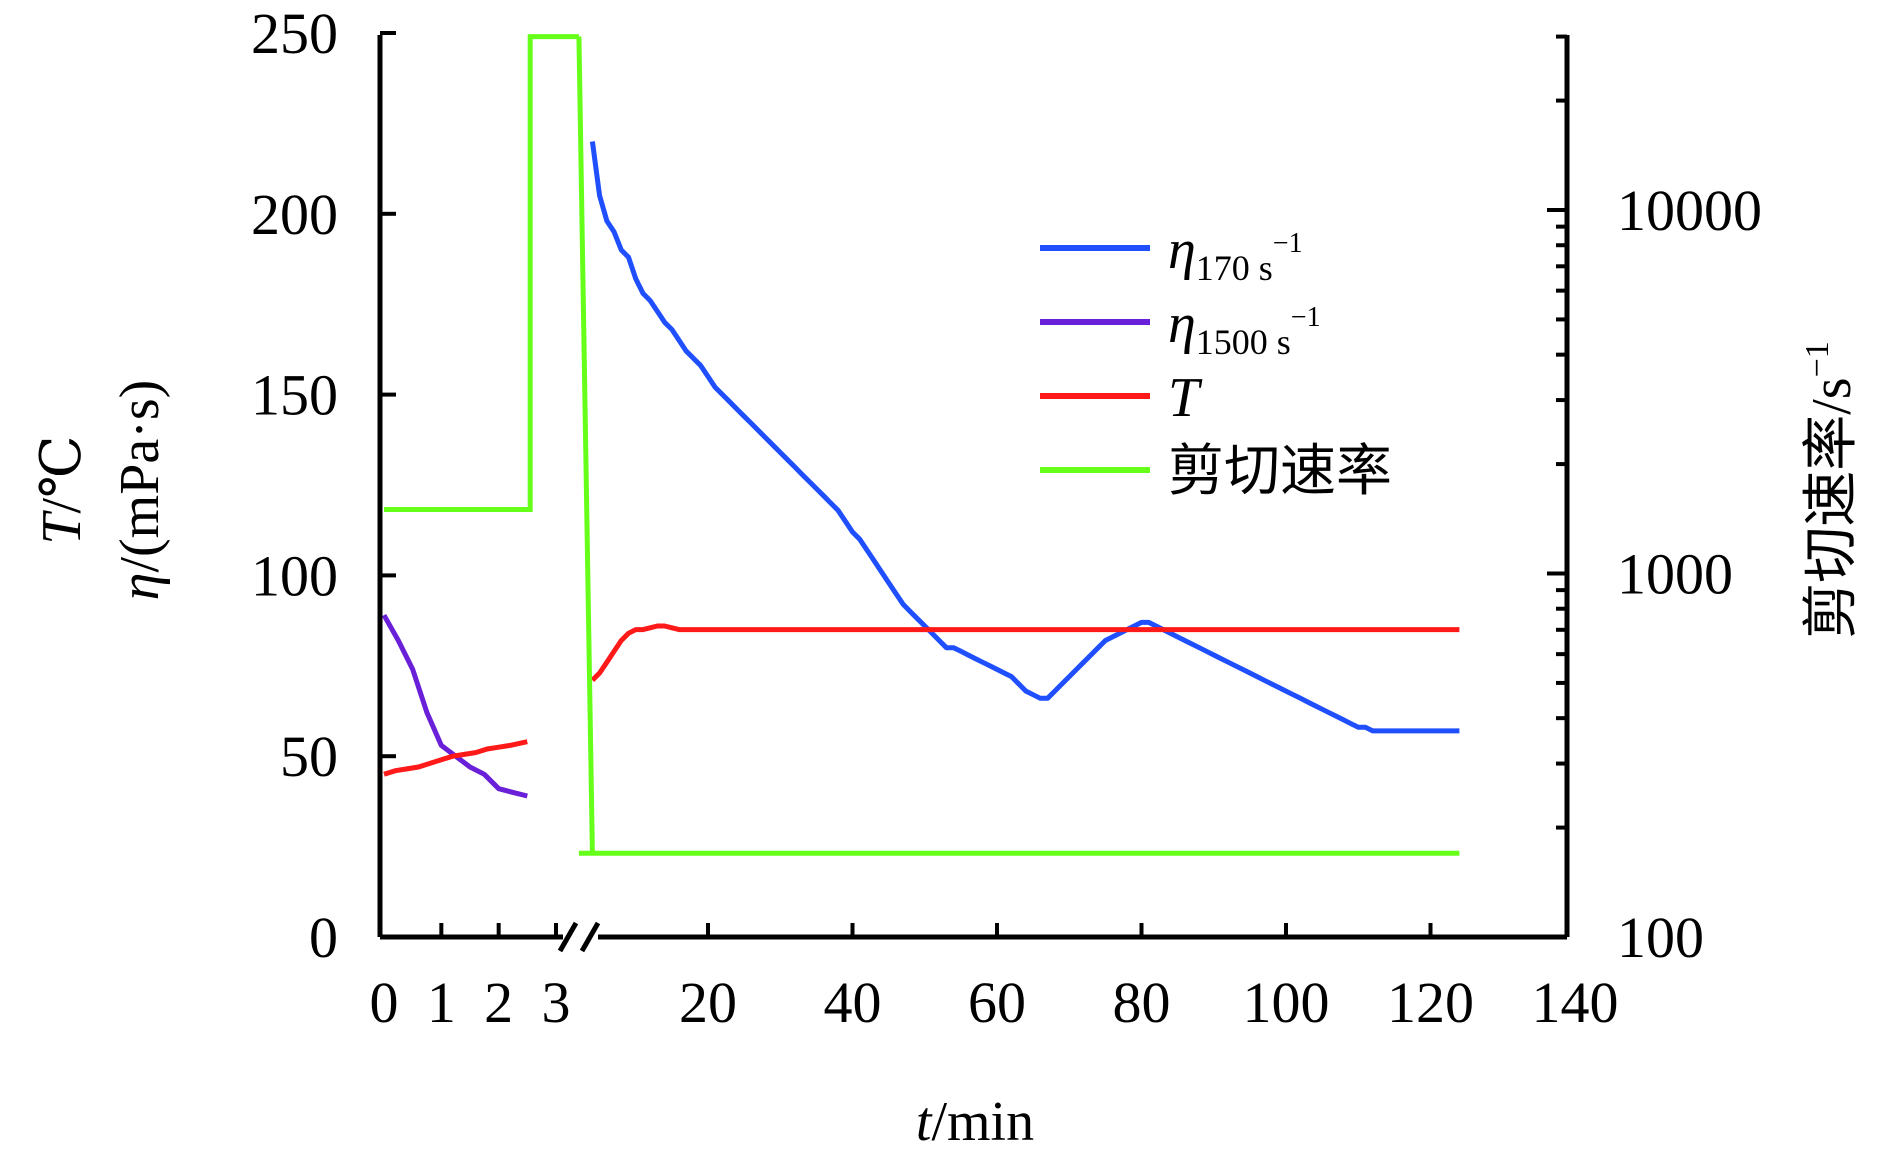 This screenshot has width=1890, height=1160. I want to click on y-left-label-line1: T/℃, so click(62, 489).